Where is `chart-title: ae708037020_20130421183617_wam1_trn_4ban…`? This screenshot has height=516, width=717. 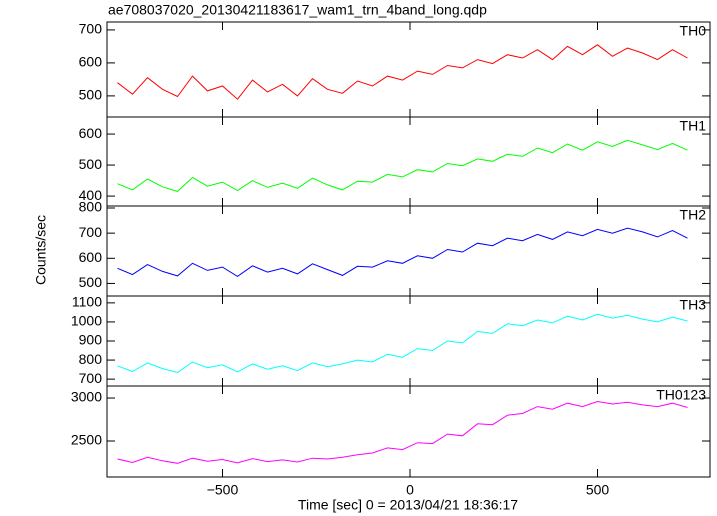 chart-title: ae708037020_20130421183617_wam1_trn_4ban… is located at coordinates (297, 10).